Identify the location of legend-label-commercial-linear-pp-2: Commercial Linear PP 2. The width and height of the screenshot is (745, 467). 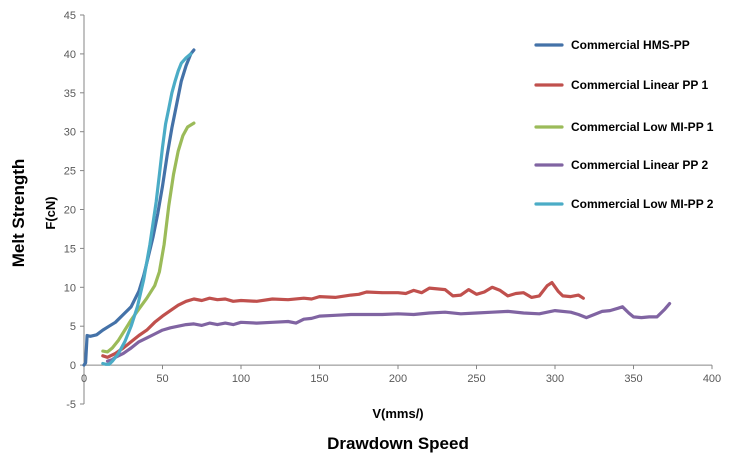
(640, 165).